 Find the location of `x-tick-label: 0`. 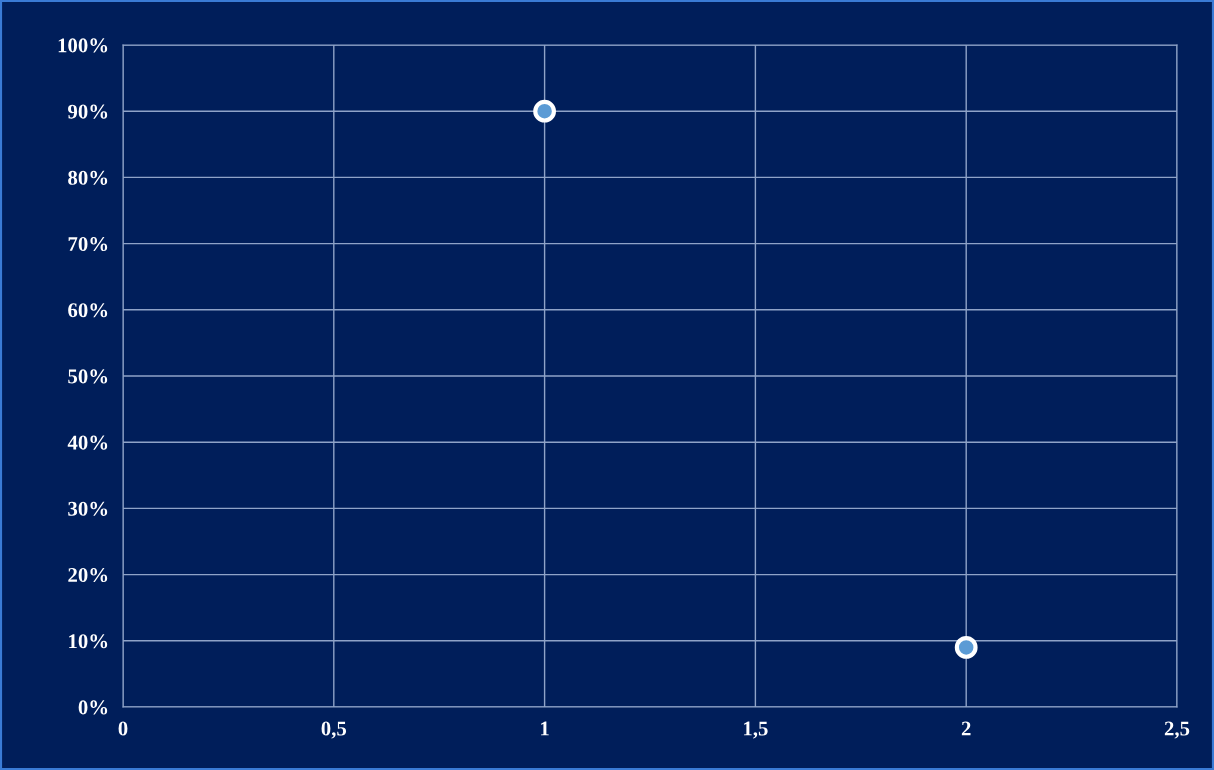

x-tick-label: 0 is located at coordinates (123, 728).